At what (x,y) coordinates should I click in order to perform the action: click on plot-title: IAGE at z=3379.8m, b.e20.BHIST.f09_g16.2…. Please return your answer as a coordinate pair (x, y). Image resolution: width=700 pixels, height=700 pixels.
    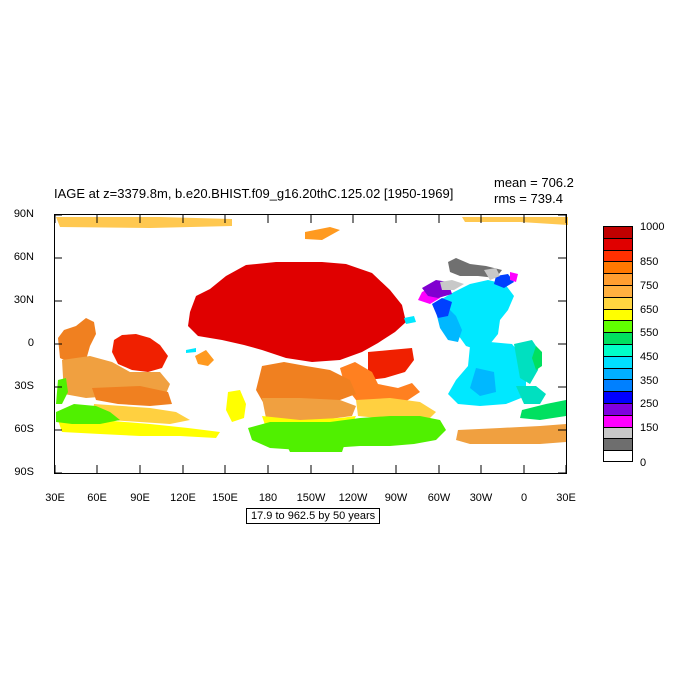
    Looking at the image, I should click on (254, 193).